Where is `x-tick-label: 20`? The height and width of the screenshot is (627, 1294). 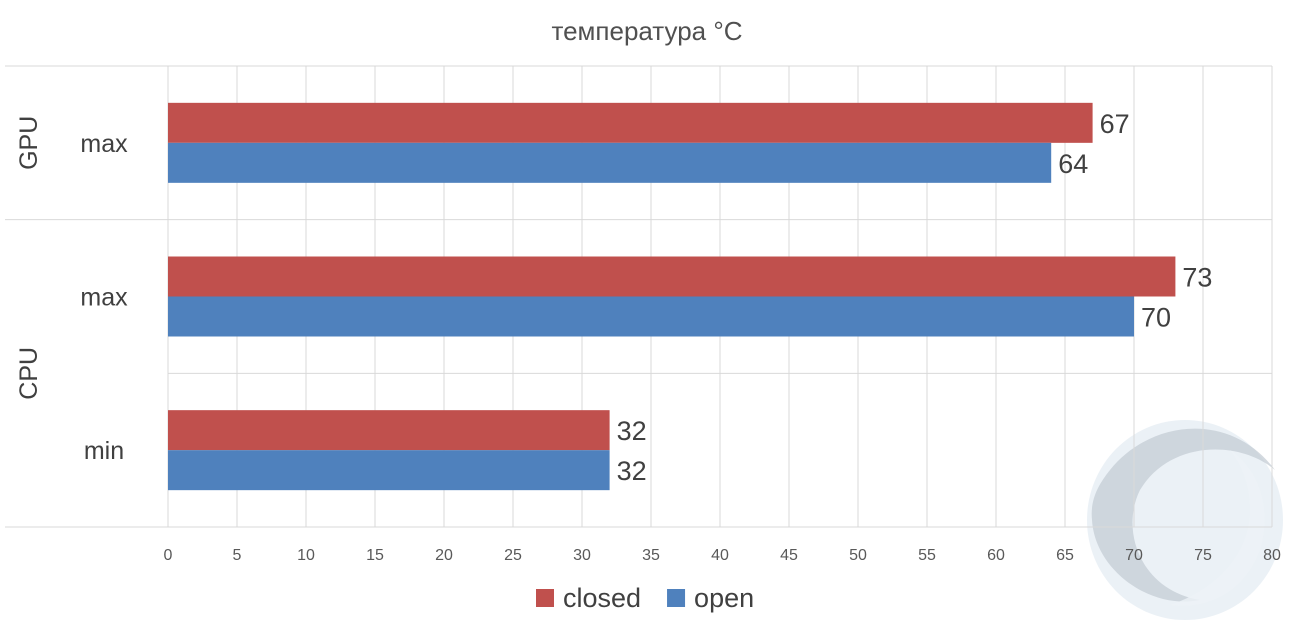
x-tick-label: 20 is located at coordinates (444, 555).